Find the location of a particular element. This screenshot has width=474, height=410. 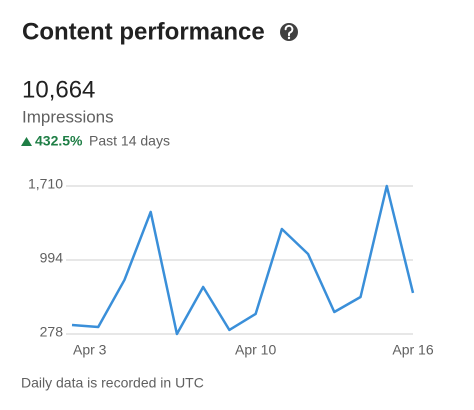

y-tick-label: 994 is located at coordinates (52, 258).